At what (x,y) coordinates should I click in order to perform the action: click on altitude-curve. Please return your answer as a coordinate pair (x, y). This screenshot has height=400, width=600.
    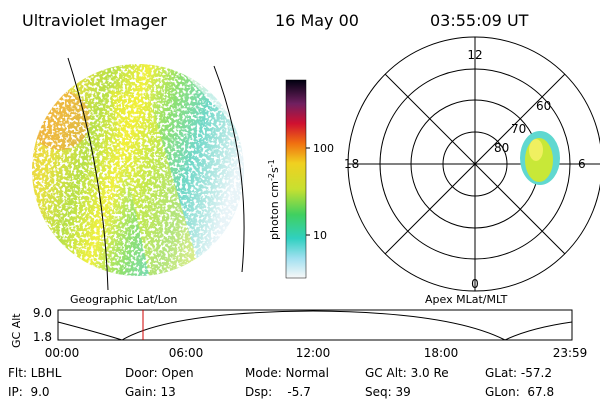
    Looking at the image, I should click on (315, 325).